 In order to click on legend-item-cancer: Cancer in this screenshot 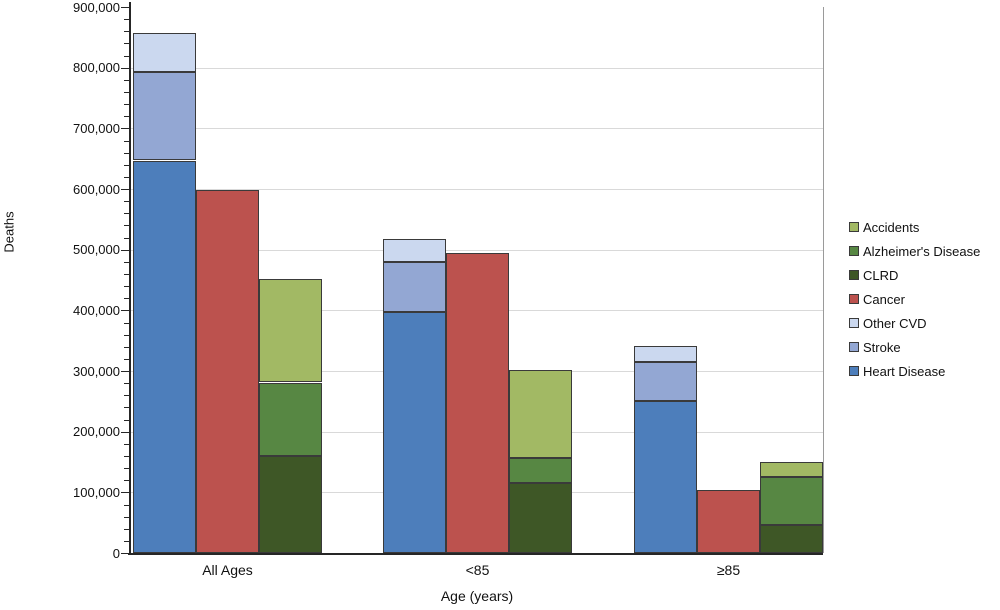, I will do `click(914, 299)`.